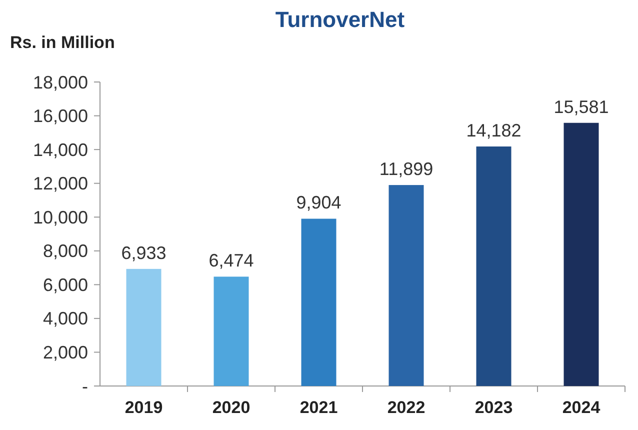  I want to click on x-tick-label: 2019, so click(143, 407).